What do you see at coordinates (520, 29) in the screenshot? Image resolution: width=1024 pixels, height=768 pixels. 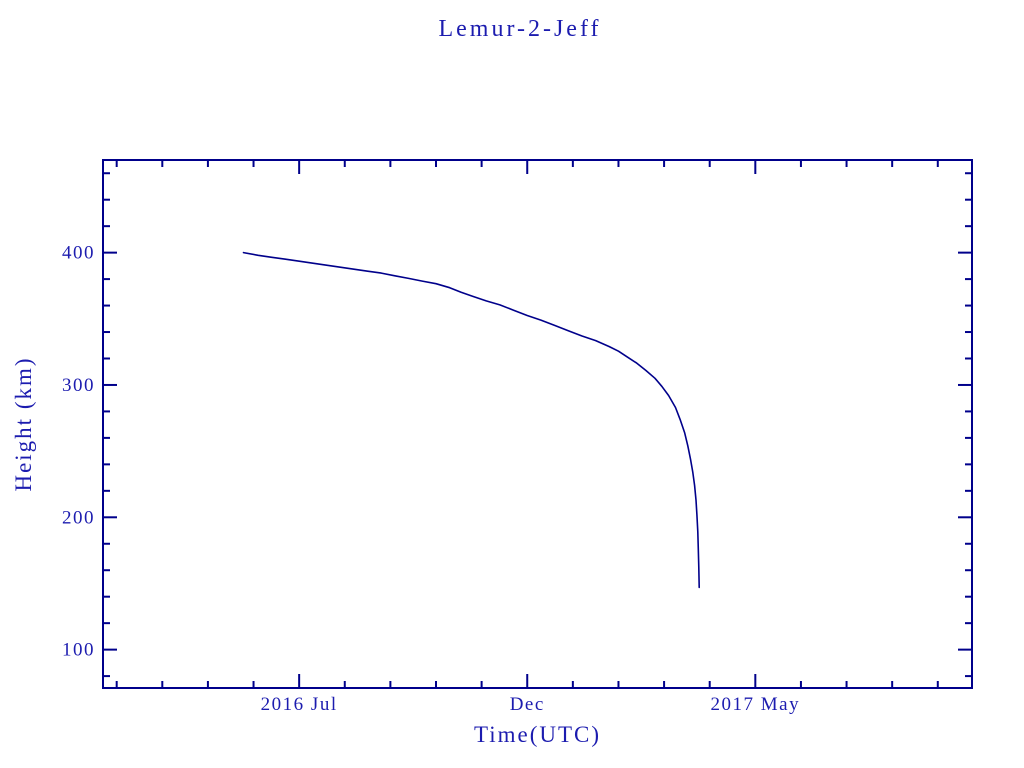 I see `chart-title: Lemur-2-Jeff` at bounding box center [520, 29].